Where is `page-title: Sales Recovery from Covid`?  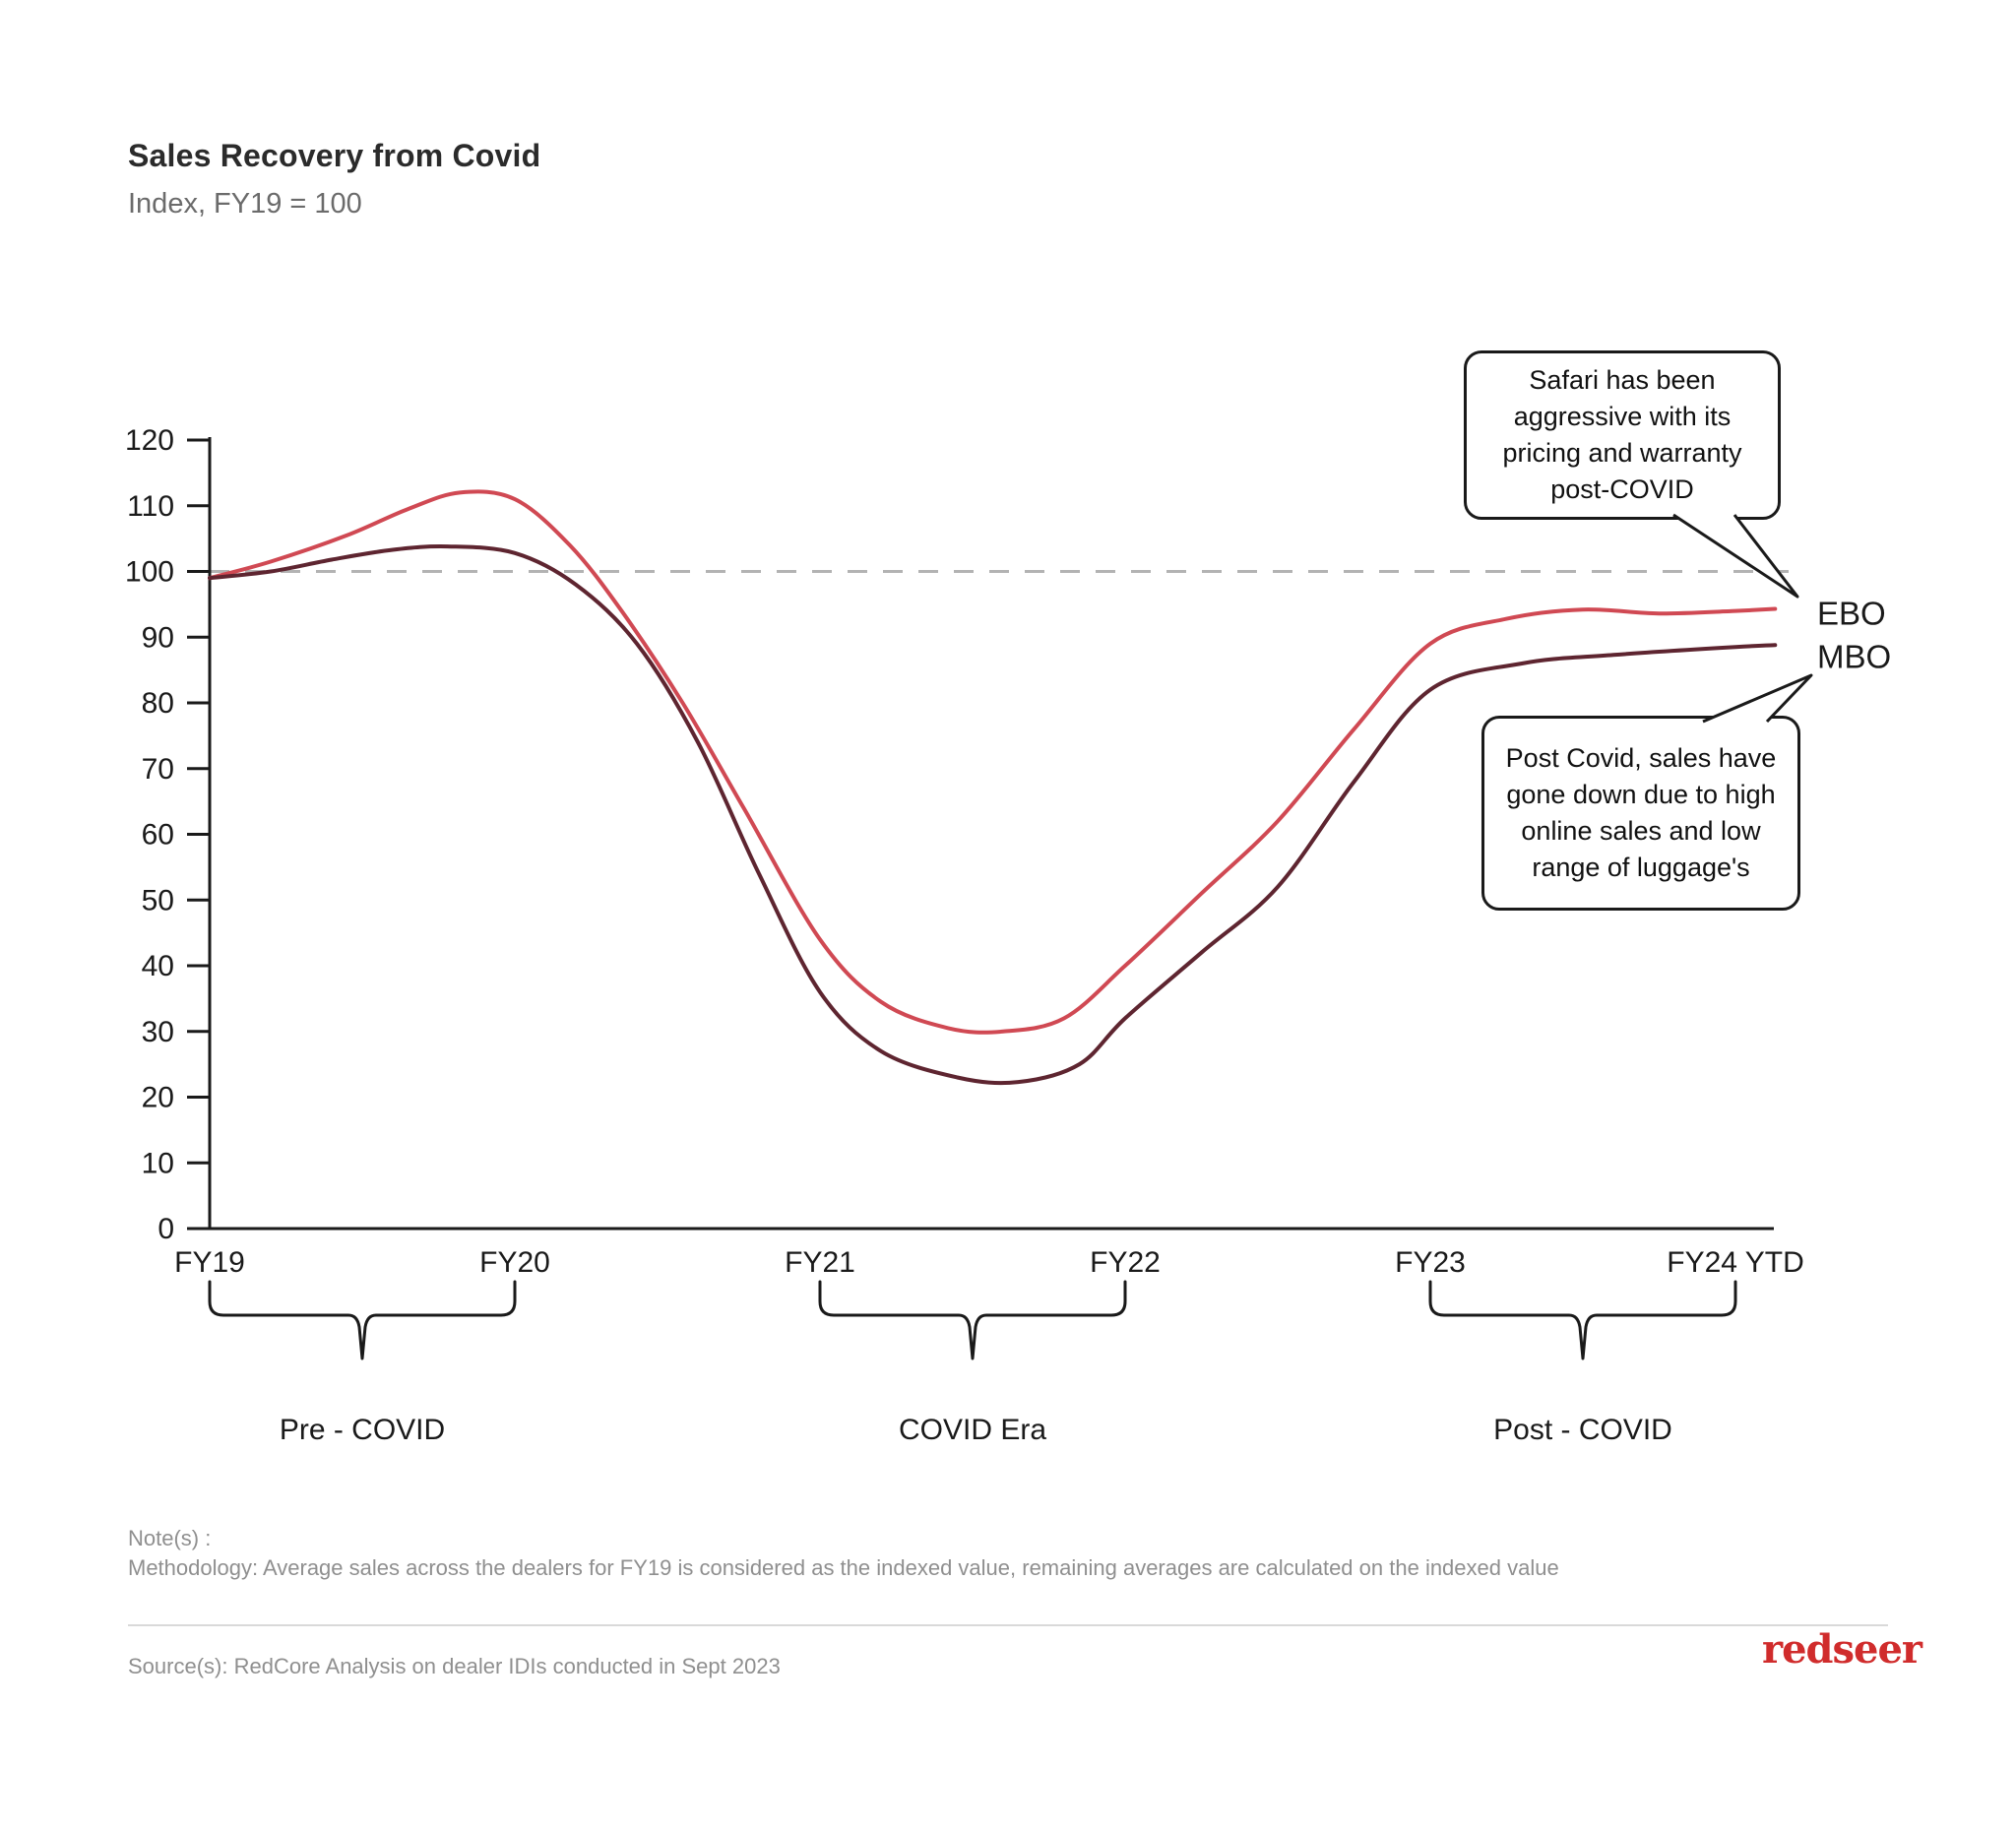
page-title: Sales Recovery from Covid is located at coordinates (334, 155).